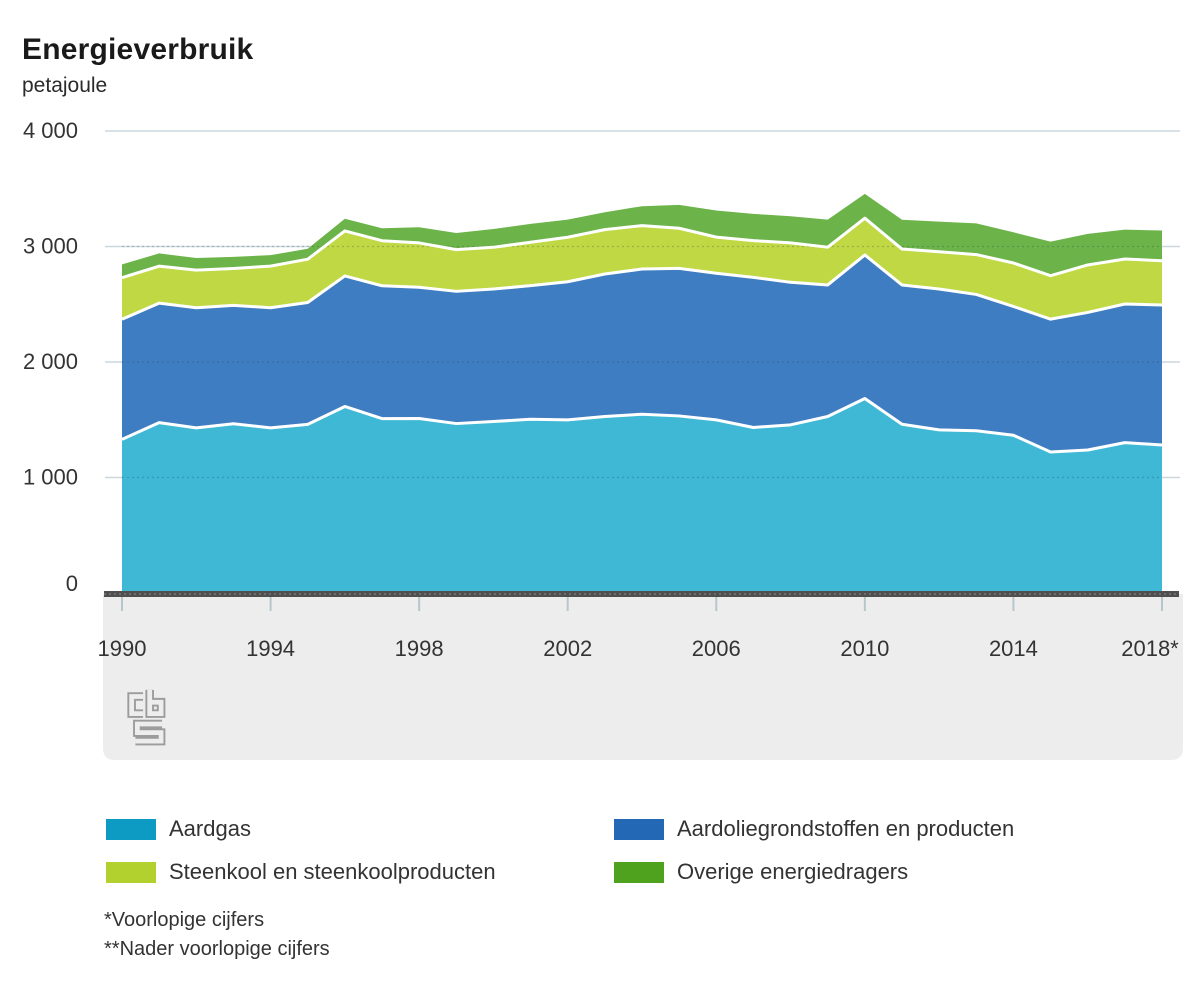  Describe the element at coordinates (72, 583) in the screenshot. I see `y-axis-label: 0` at that location.